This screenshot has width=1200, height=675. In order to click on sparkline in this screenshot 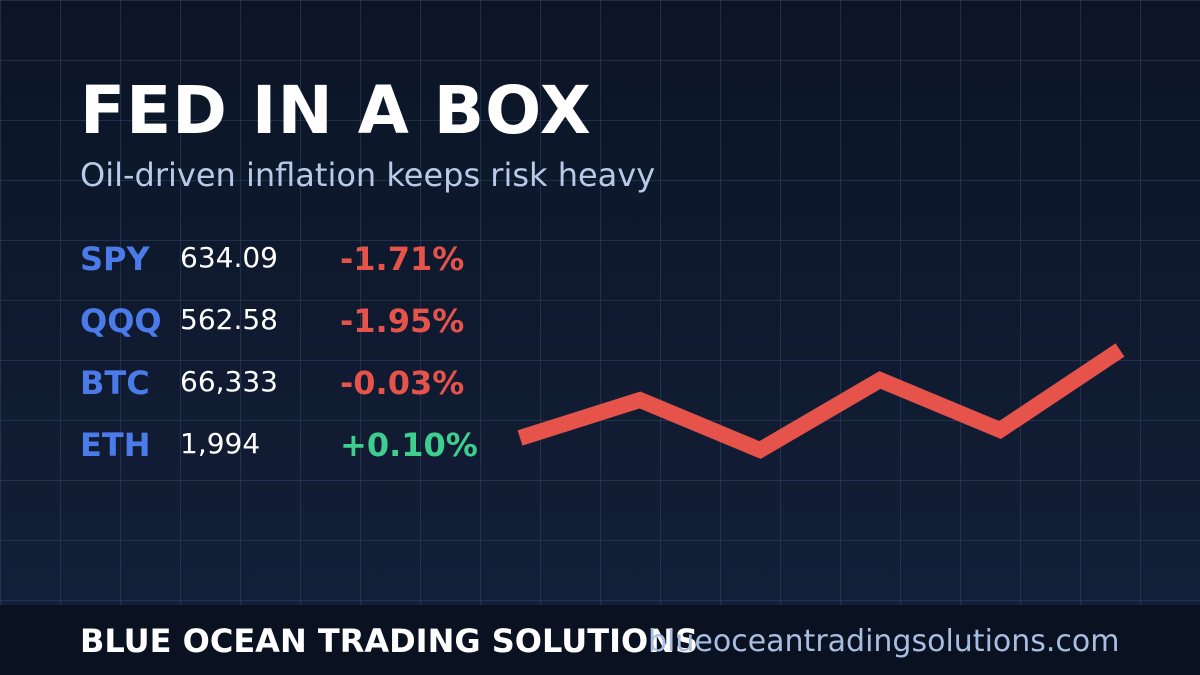, I will do `click(821, 401)`.